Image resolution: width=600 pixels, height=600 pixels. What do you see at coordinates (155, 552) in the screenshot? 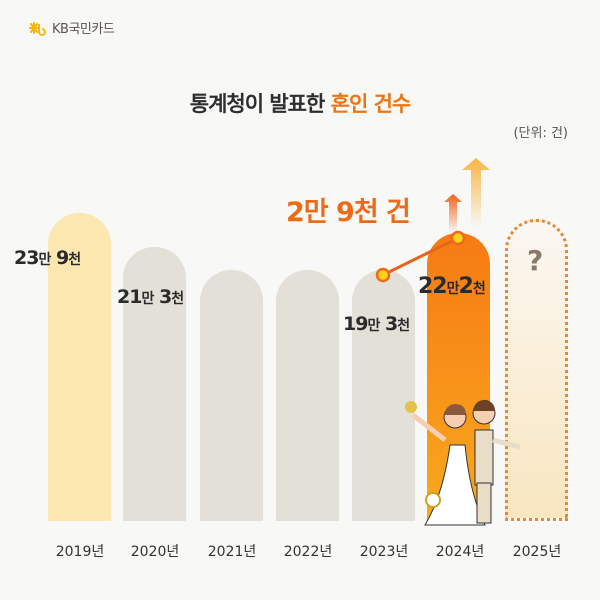
I see `x-label-2020: 2020년` at bounding box center [155, 552].